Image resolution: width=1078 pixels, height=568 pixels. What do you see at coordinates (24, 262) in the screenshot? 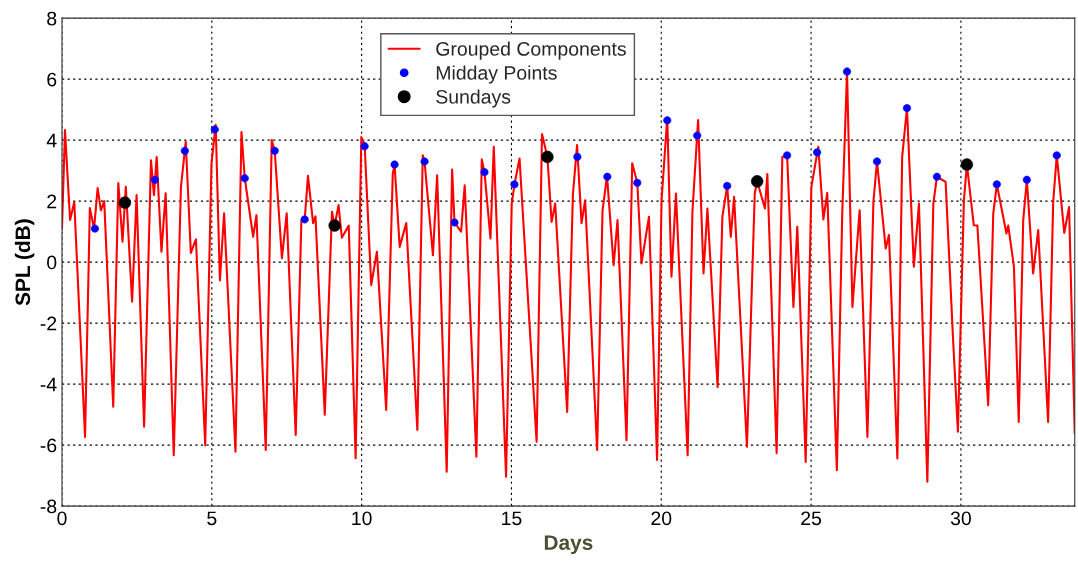
I see `y-axis-title: SPL (dB)` at bounding box center [24, 262].